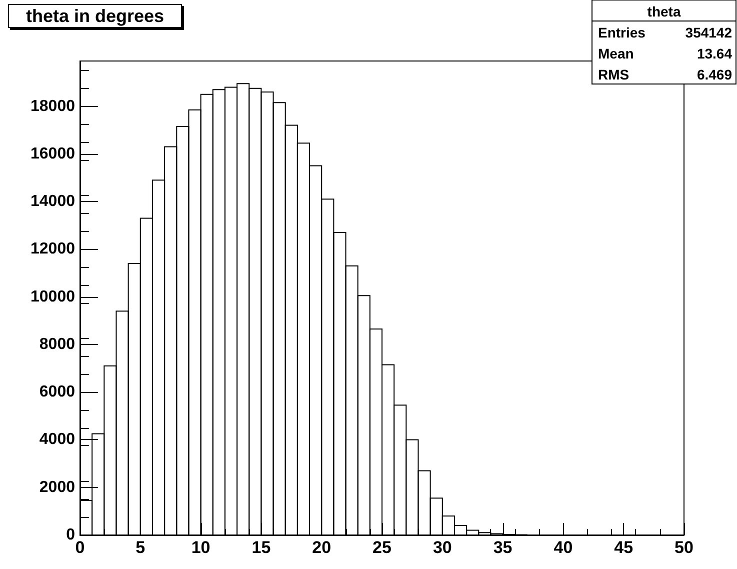  I want to click on x-tick-label: 10, so click(200, 547).